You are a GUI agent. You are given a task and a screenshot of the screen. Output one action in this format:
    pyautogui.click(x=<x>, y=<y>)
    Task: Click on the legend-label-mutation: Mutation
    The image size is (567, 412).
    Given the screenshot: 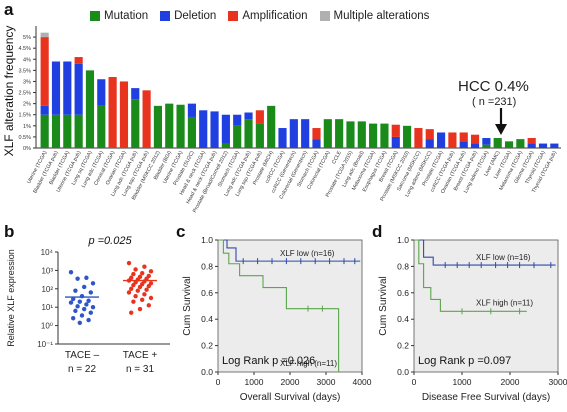 What is the action you would take?
    pyautogui.click(x=126, y=16)
    